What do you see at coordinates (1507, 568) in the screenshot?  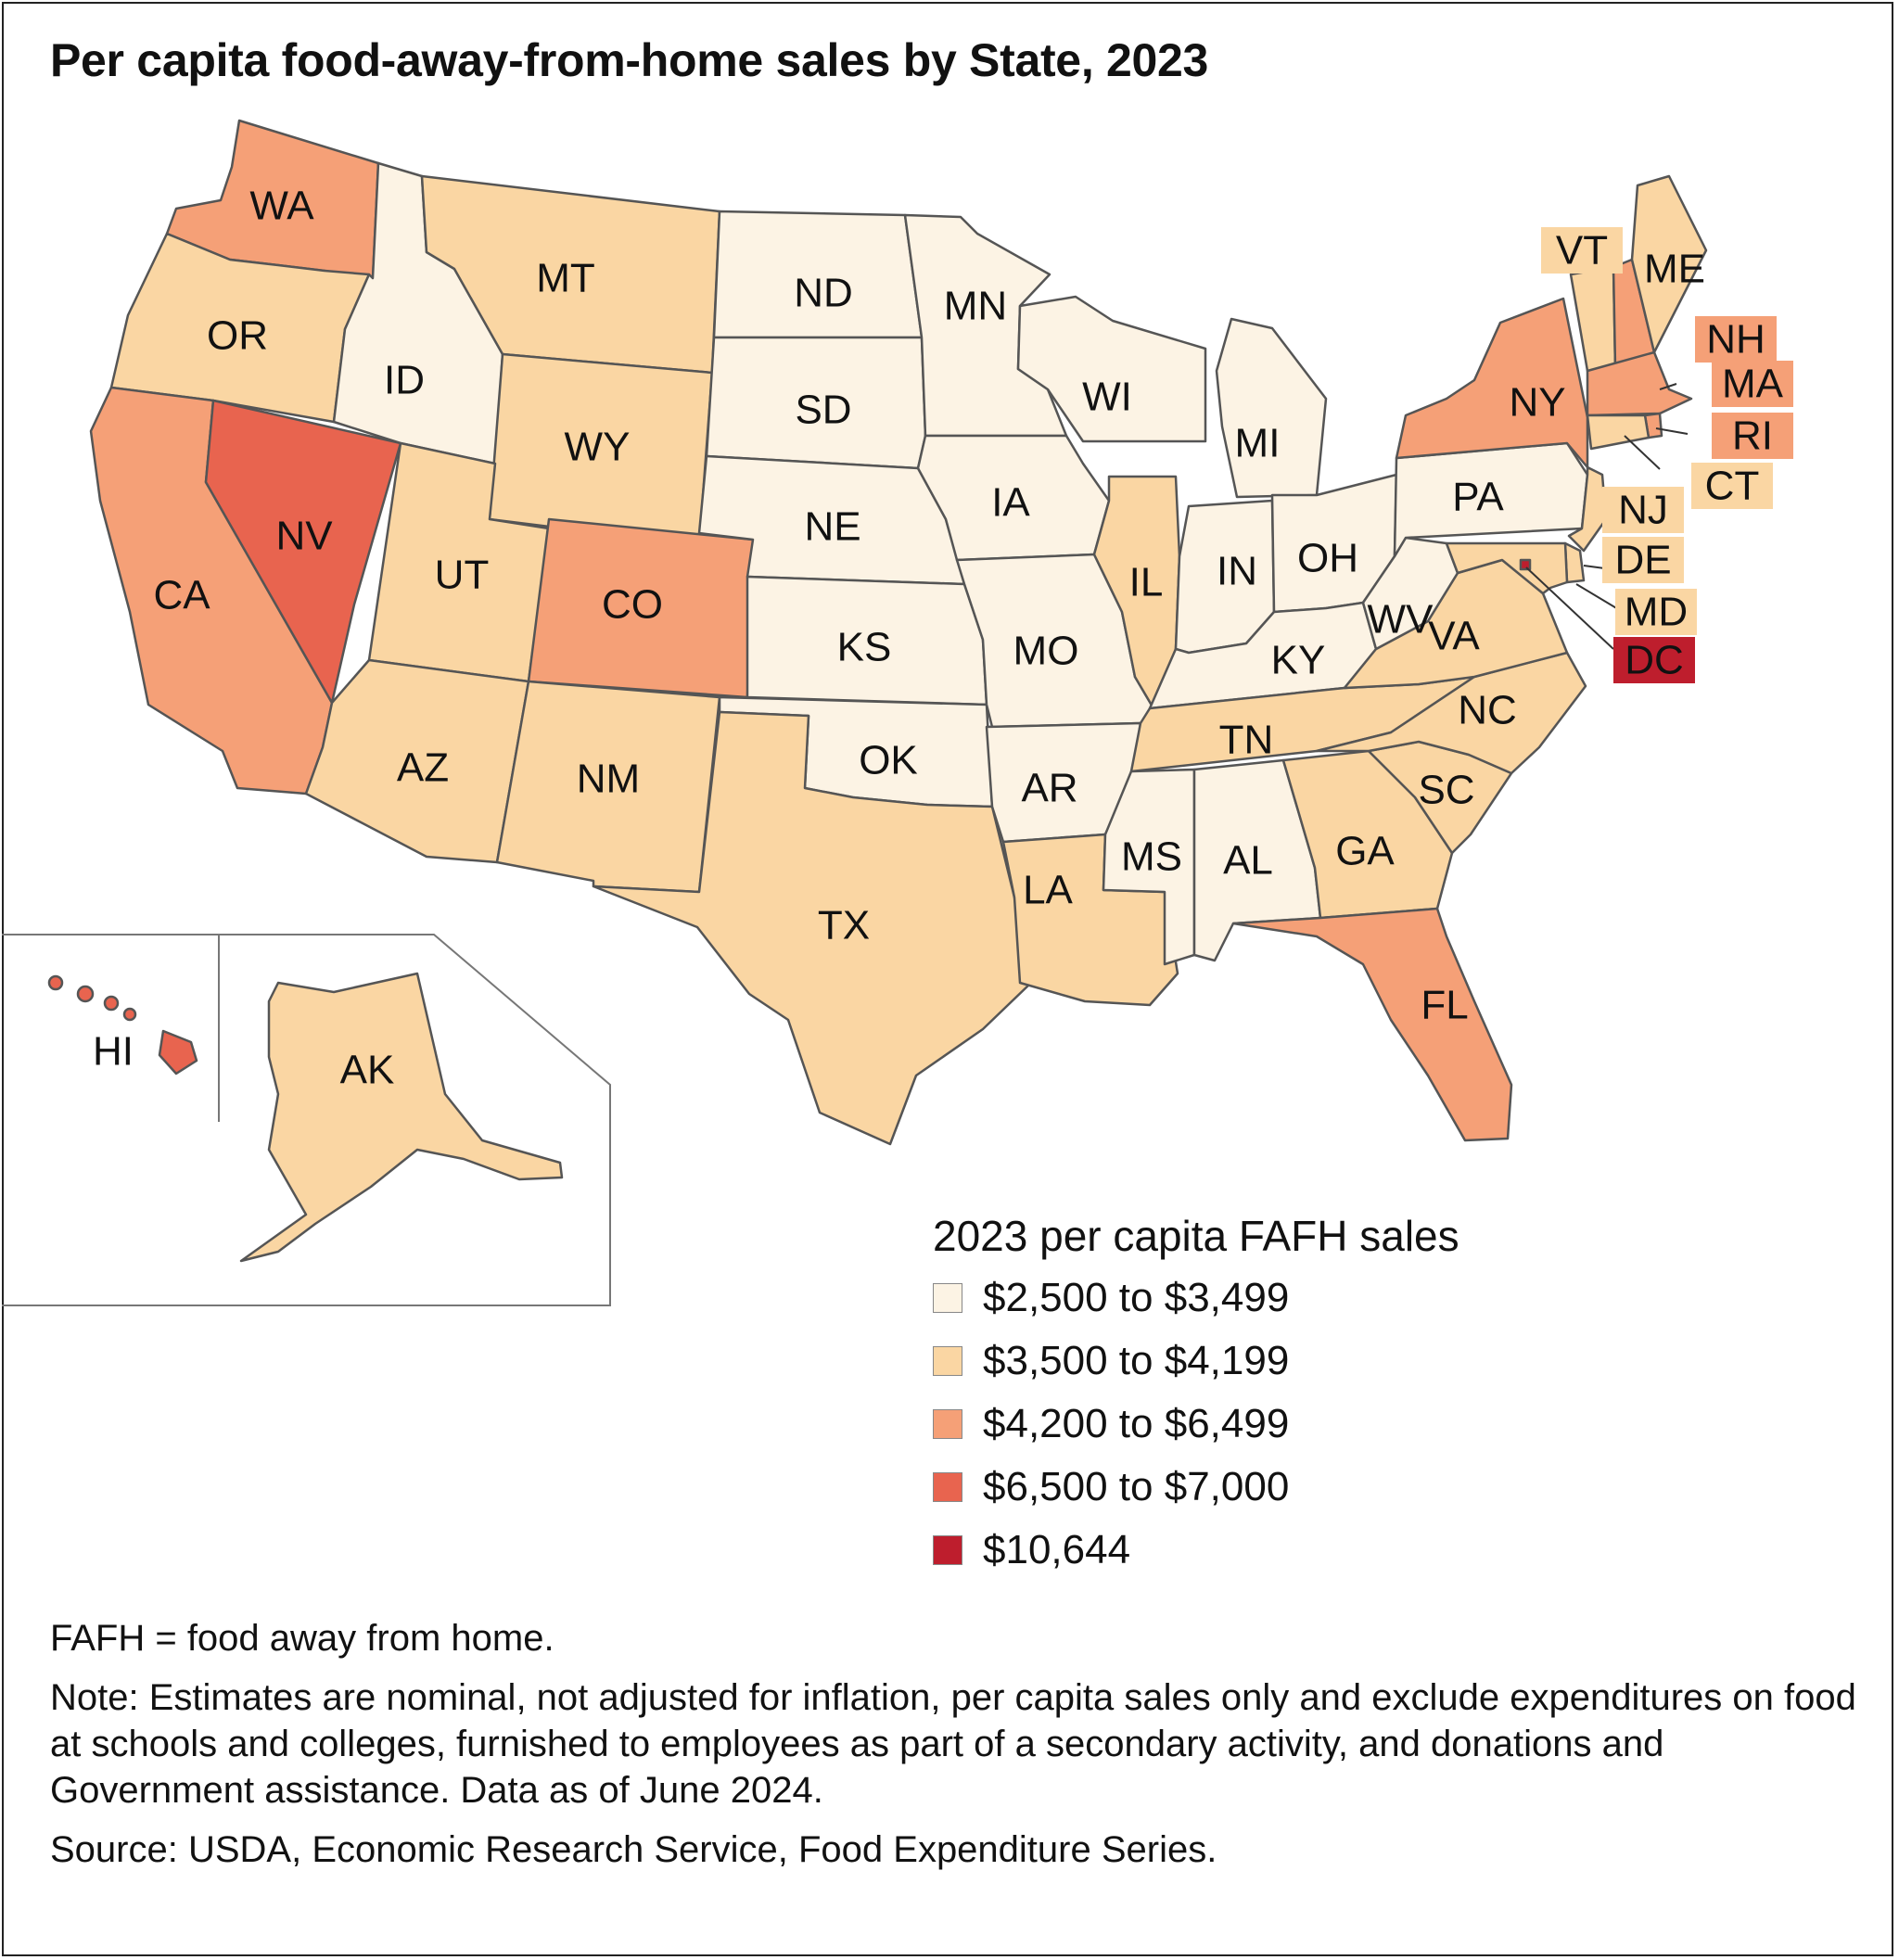 I see `state-MD` at bounding box center [1507, 568].